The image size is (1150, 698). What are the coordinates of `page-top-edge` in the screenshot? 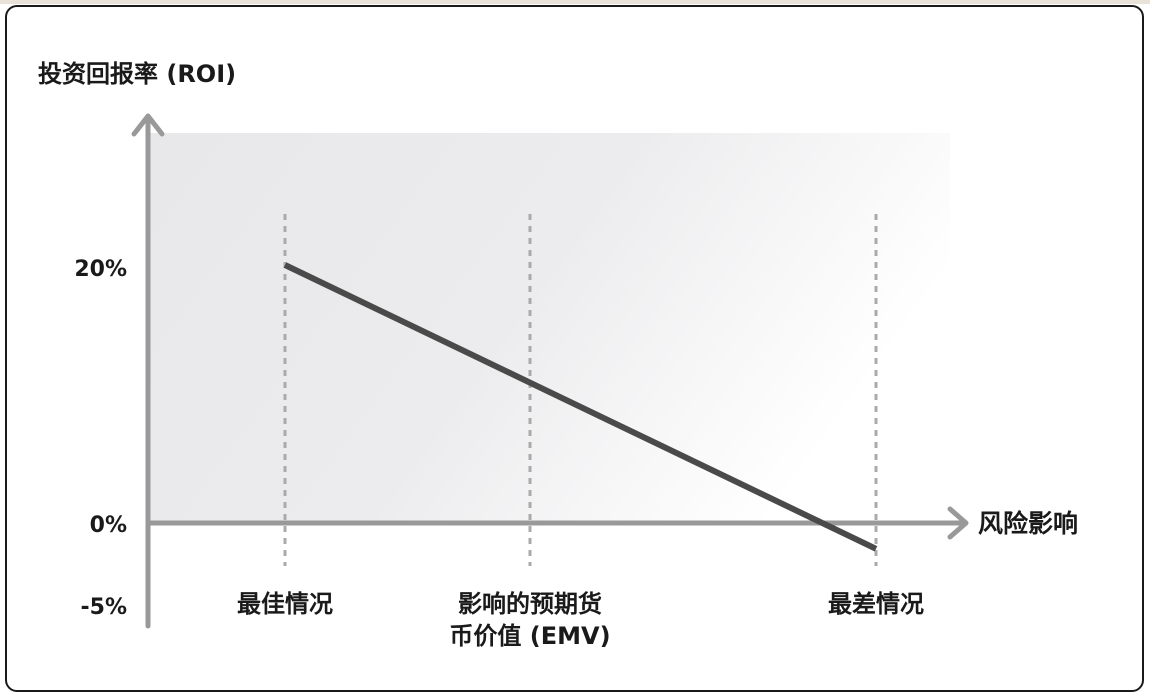 It's located at (575, 2).